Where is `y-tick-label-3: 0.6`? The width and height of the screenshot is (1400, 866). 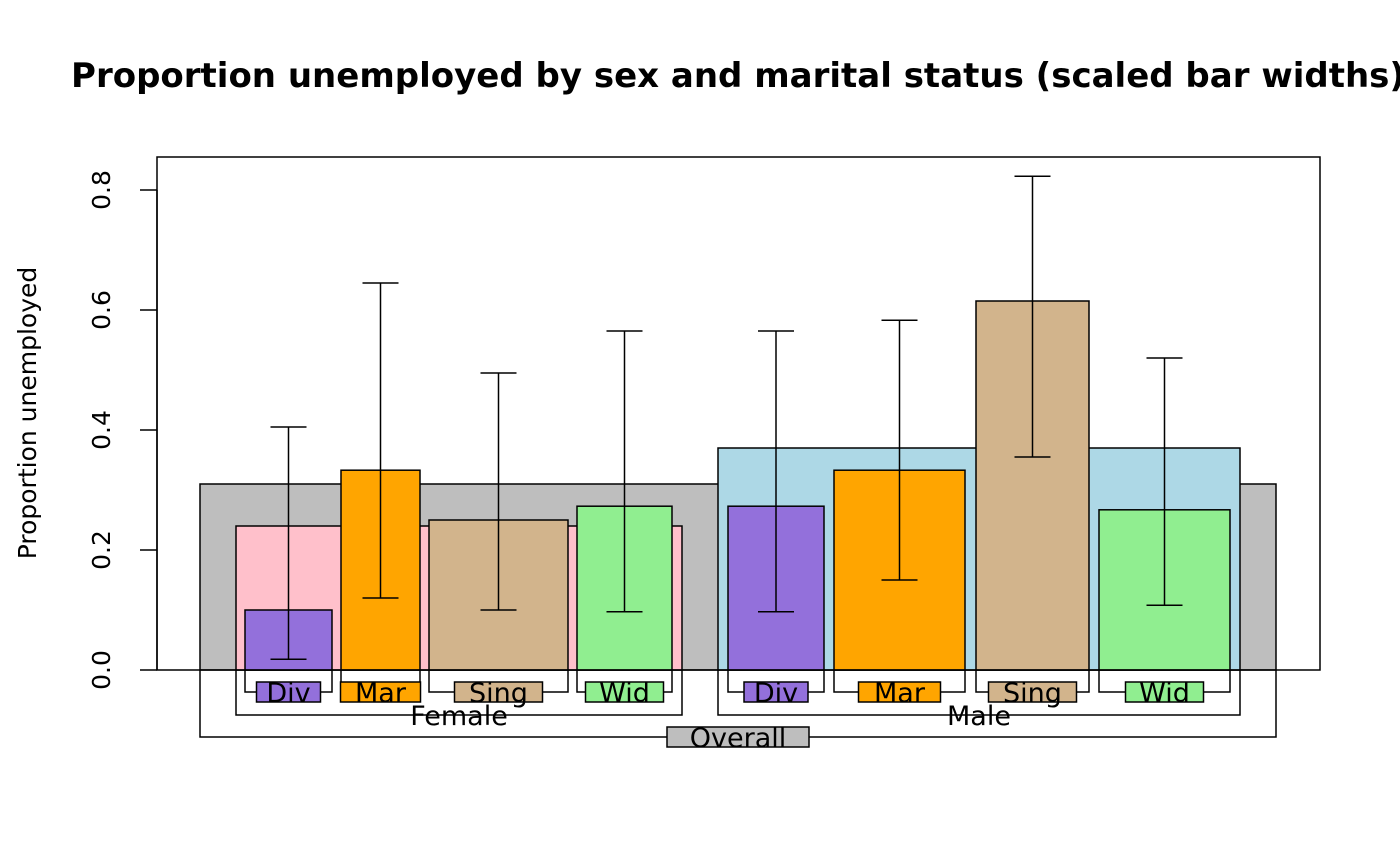 y-tick-label-3: 0.6 is located at coordinates (101, 310).